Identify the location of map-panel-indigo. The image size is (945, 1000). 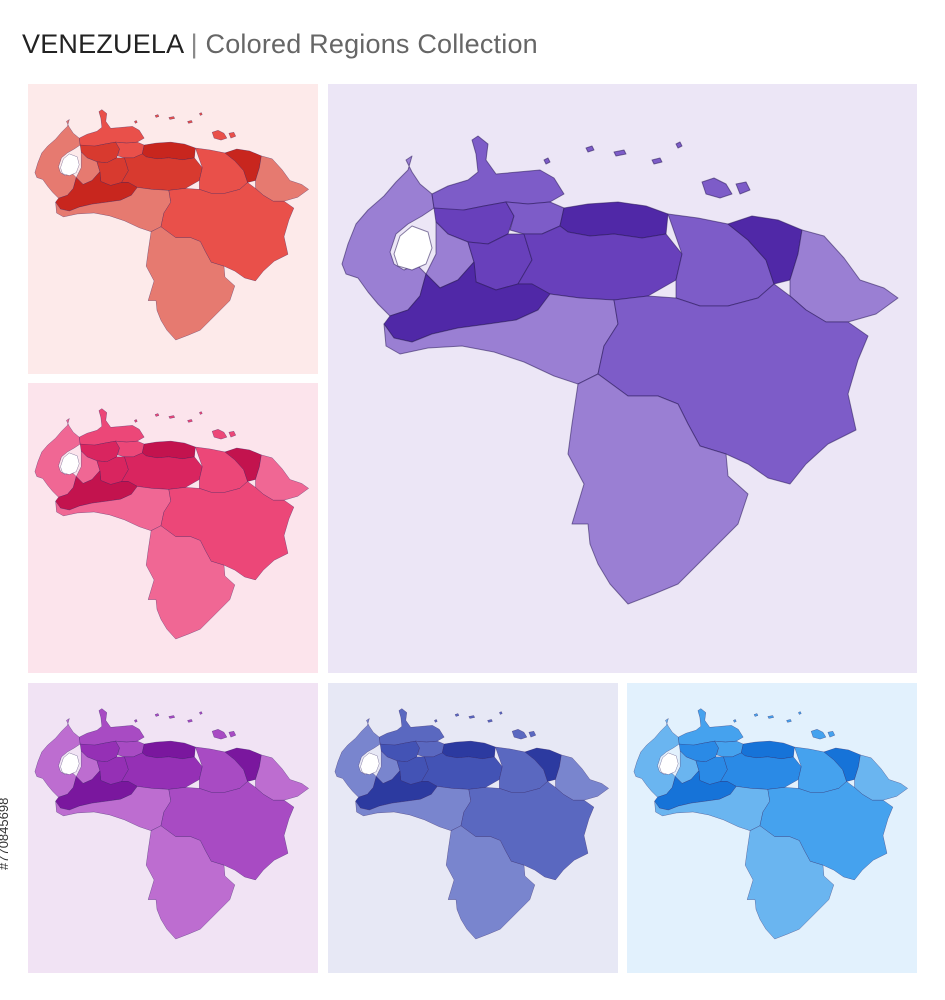
(473, 828).